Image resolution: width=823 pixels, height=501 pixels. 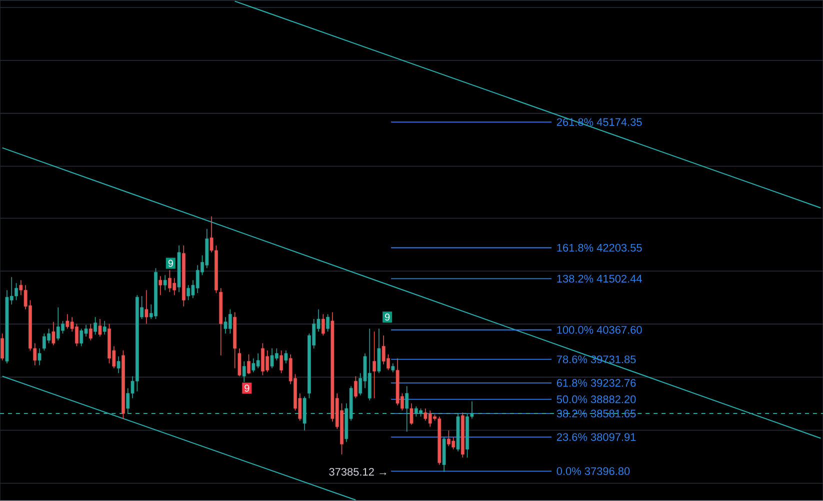 I want to click on ref-line-label: 161.8% 42203.55, so click(x=599, y=248).